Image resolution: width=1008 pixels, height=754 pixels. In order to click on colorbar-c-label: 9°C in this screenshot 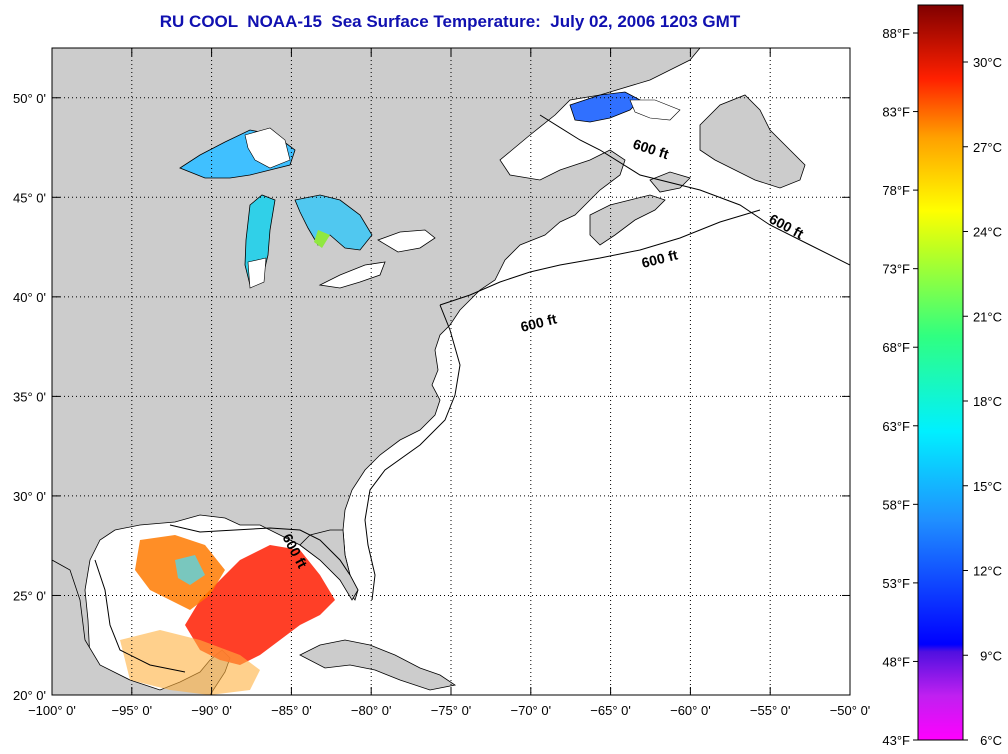, I will do `click(991, 655)`.